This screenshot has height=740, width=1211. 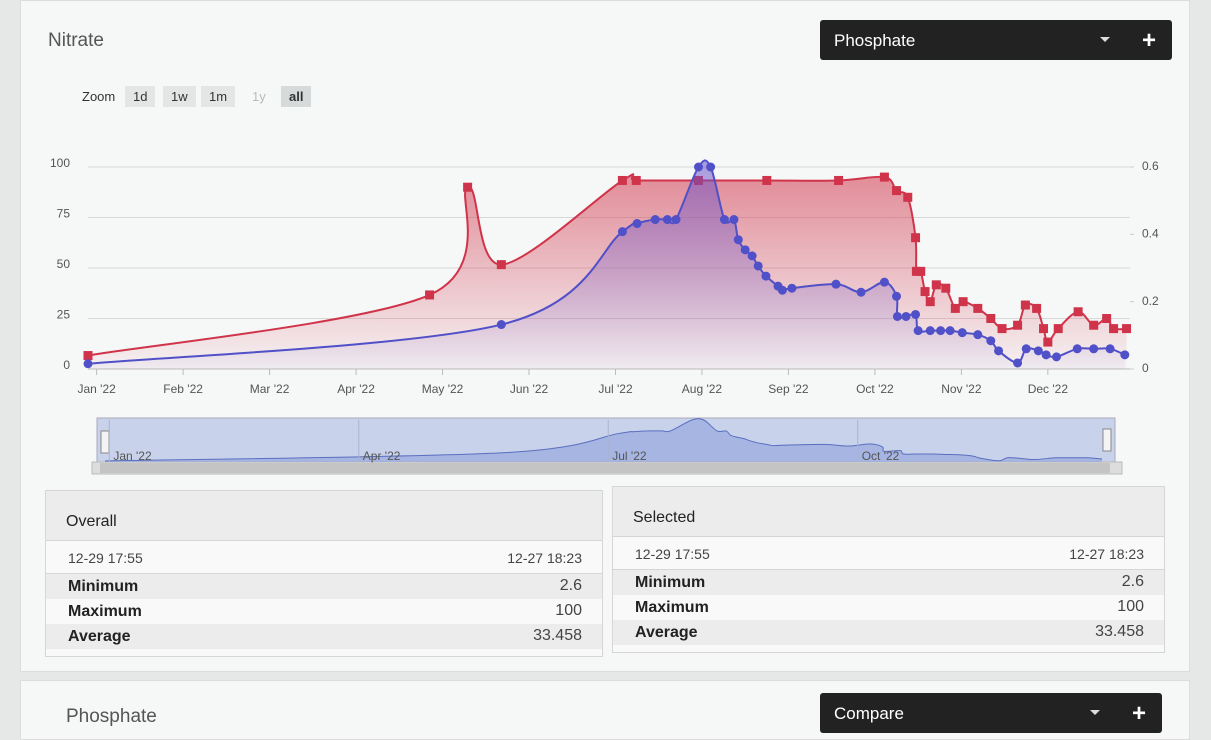 What do you see at coordinates (544, 558) in the screenshot?
I see `end-date: 12-27 18:23` at bounding box center [544, 558].